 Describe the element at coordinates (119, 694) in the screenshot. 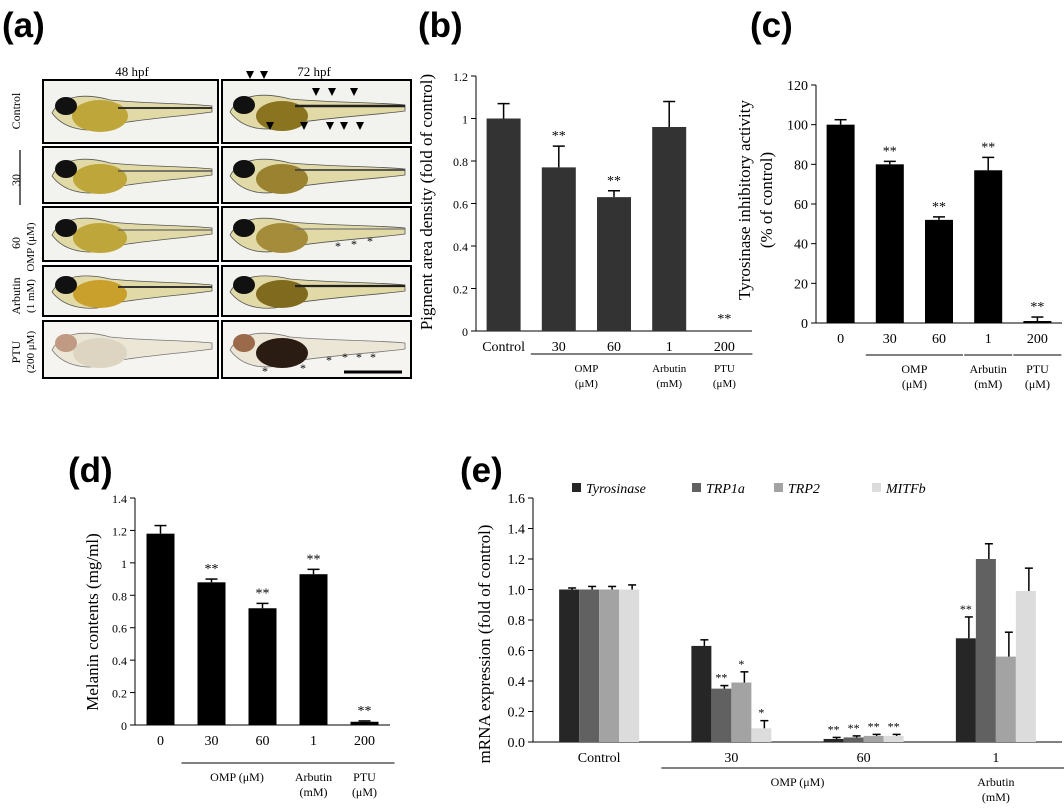

I see `y-tick-label: 0.2` at that location.